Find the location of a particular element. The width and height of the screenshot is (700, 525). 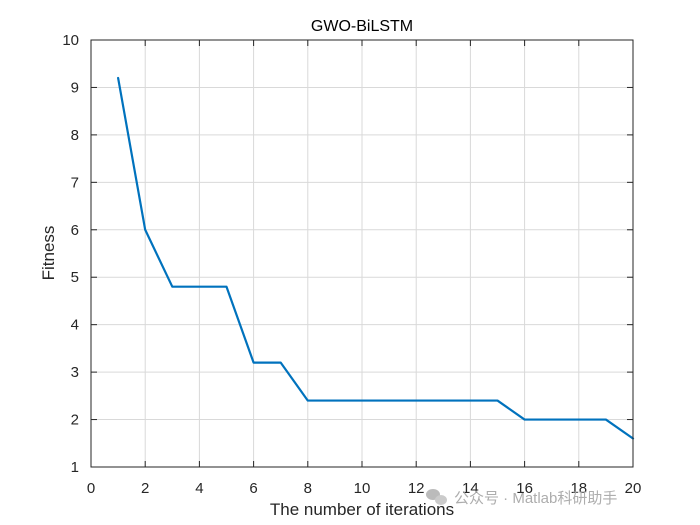

y-tick-label: 10 is located at coordinates (70, 40).